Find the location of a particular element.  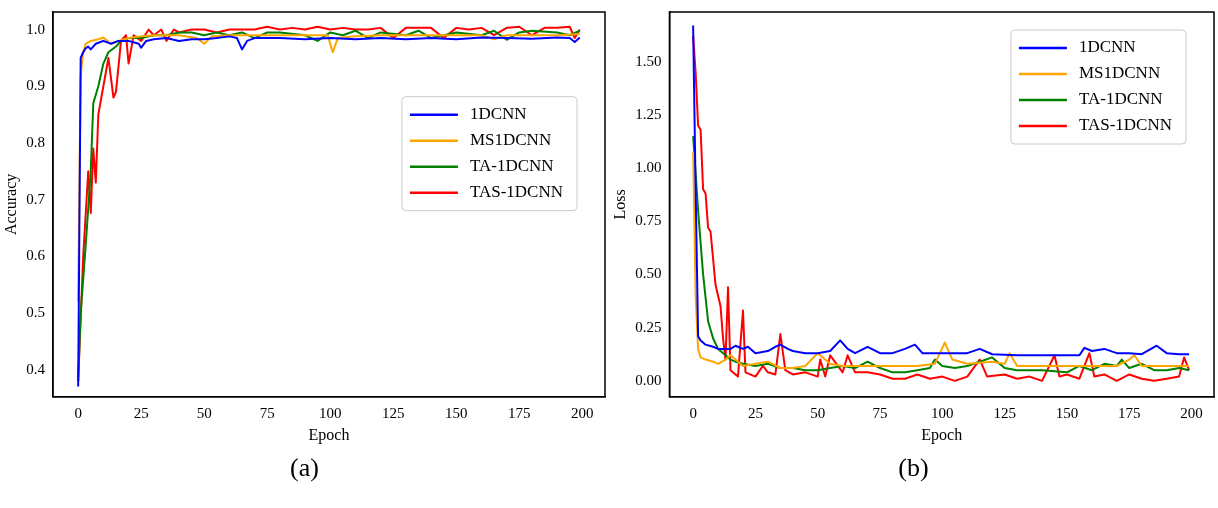

y-tick-label: 1.00 is located at coordinates (648, 166).